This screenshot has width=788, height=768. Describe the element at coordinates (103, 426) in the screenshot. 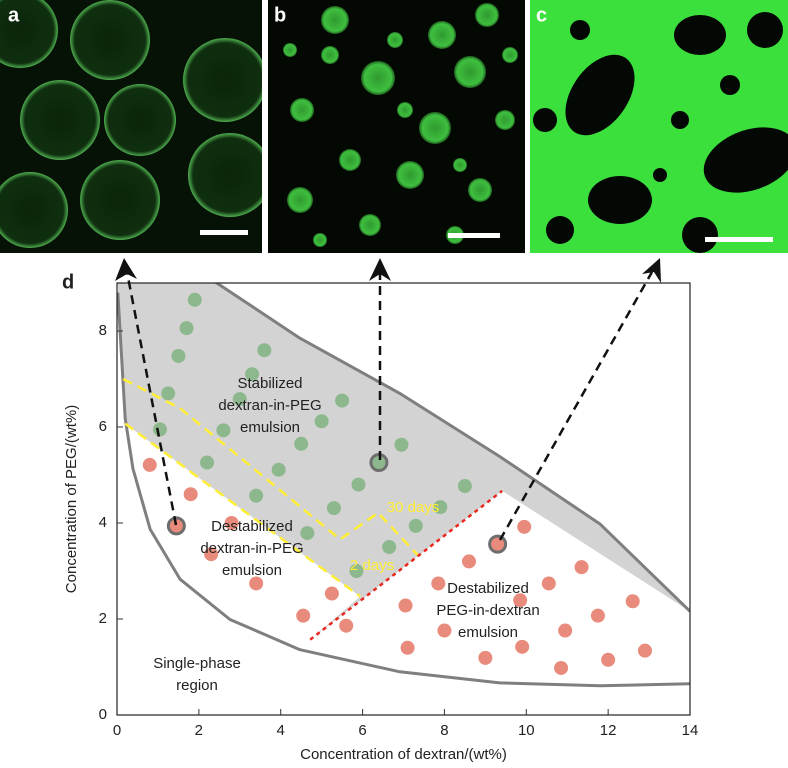

I see `y-tick-label: 6` at that location.